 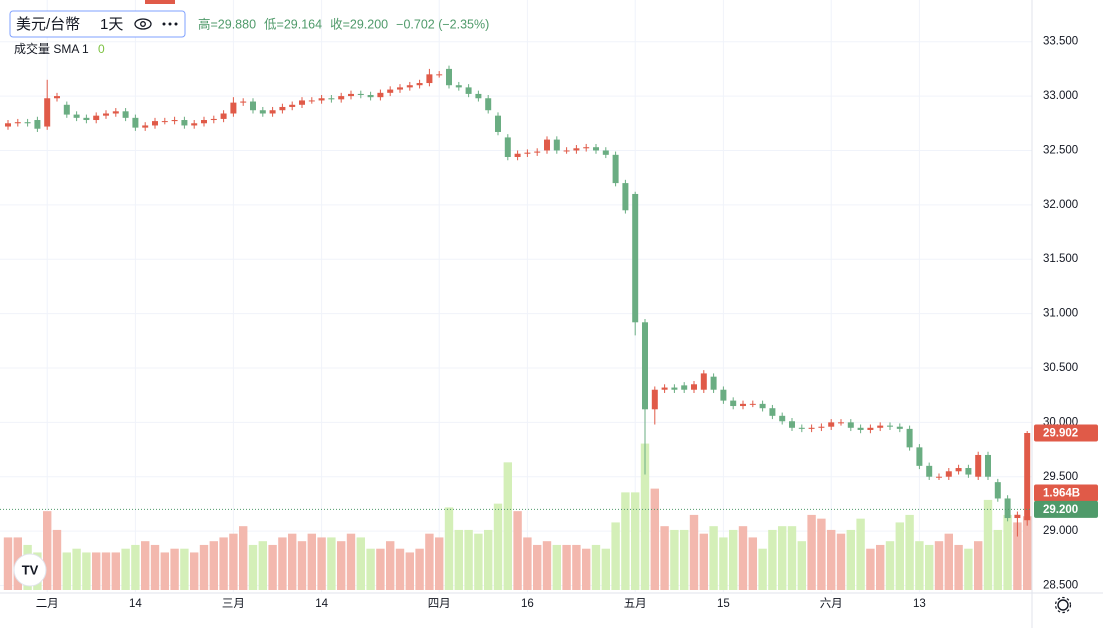 I want to click on volume-tag-bg, so click(x=1066, y=493).